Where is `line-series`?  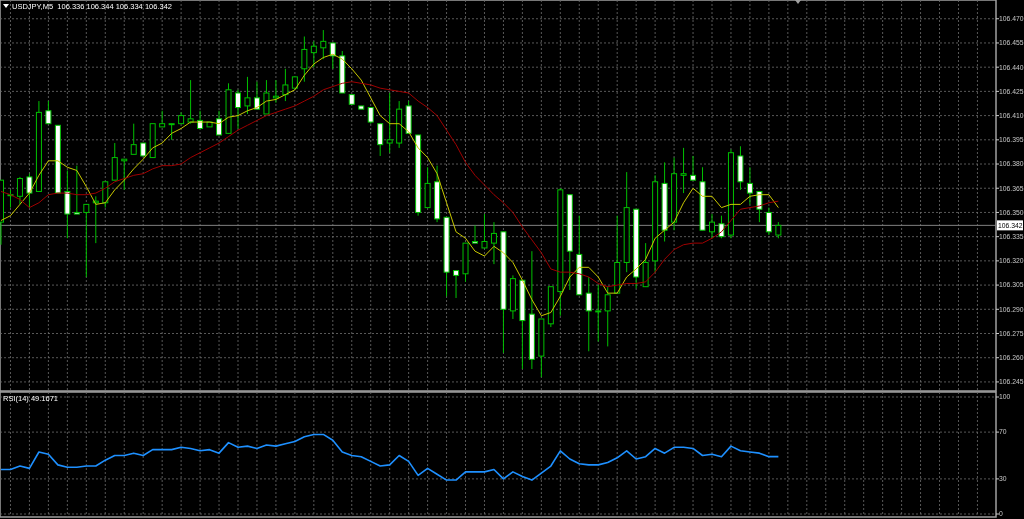 line-series is located at coordinates (390, 457).